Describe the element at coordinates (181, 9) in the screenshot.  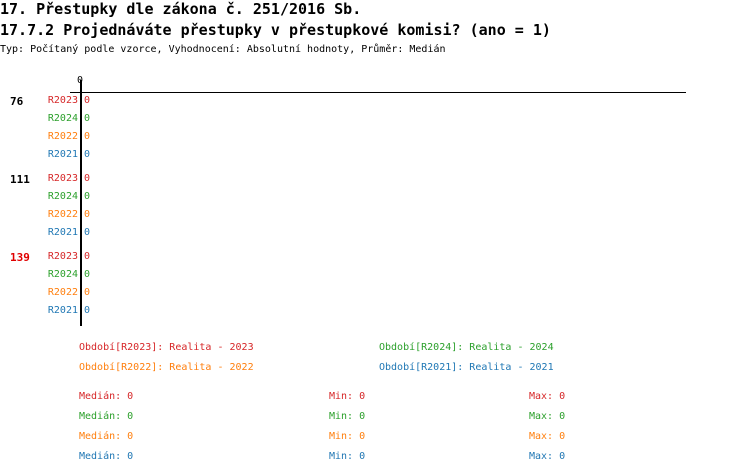
I see `page-title: 17. Přestupky dle zákona č. 251/2016 Sb.` at that location.